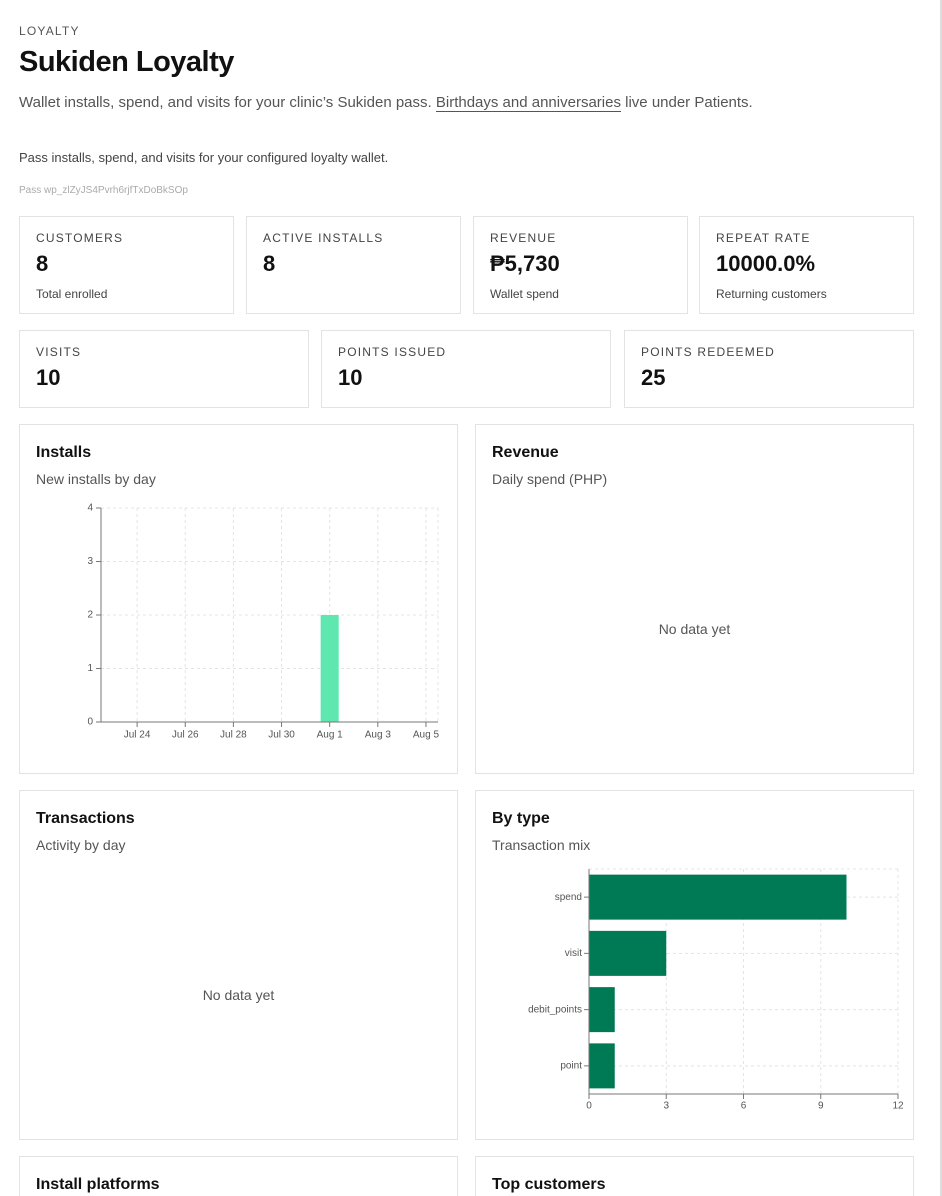  What do you see at coordinates (769, 369) in the screenshot?
I see `stat-card: POINTS REDEEMED 25` at bounding box center [769, 369].